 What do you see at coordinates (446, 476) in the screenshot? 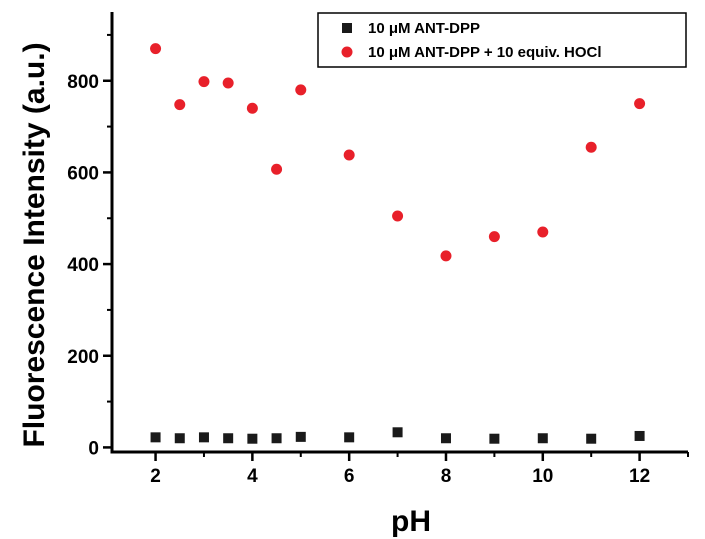
I see `x-tick-label: 8` at bounding box center [446, 476].